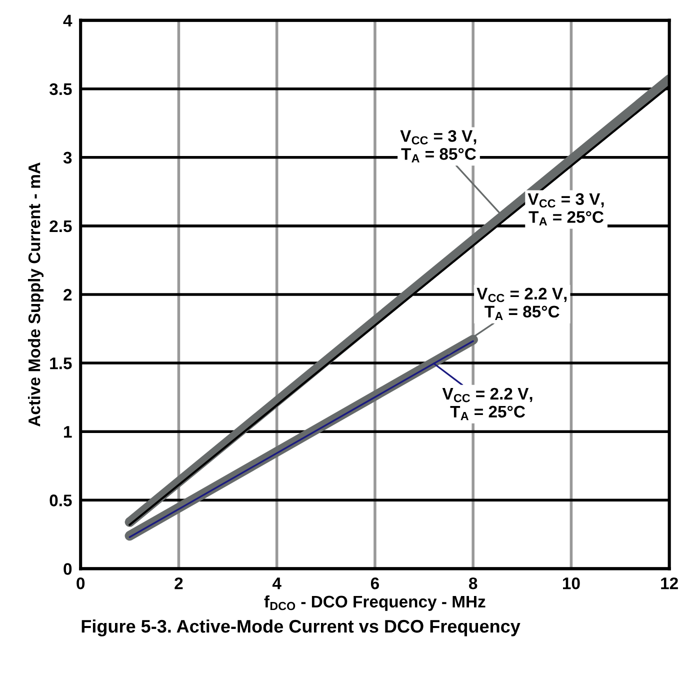  Describe the element at coordinates (60, 89) in the screenshot. I see `y-tick-label: 3.5` at that location.